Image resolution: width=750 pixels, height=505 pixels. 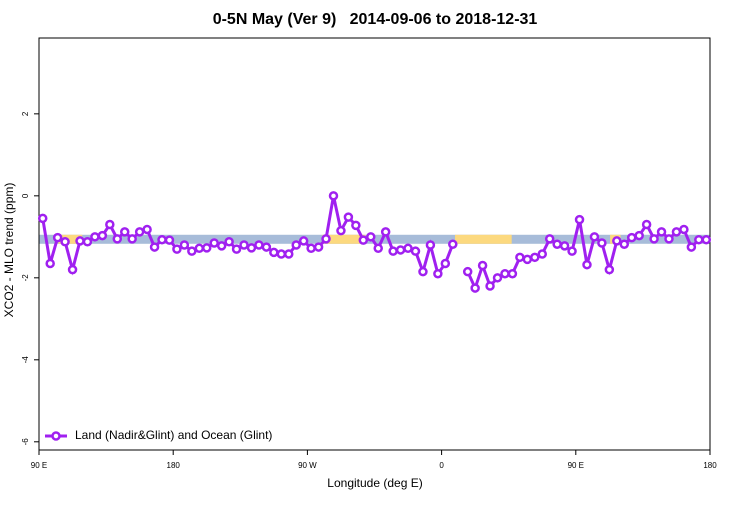 I want to click on x-axis-label: Longitude (deg E), so click(x=374, y=483).